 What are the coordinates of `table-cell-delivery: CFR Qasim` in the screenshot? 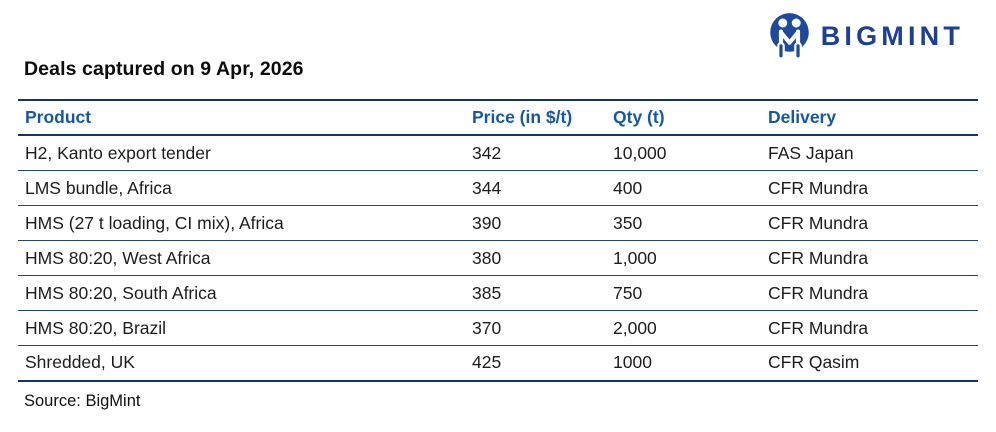 It's located at (814, 362).